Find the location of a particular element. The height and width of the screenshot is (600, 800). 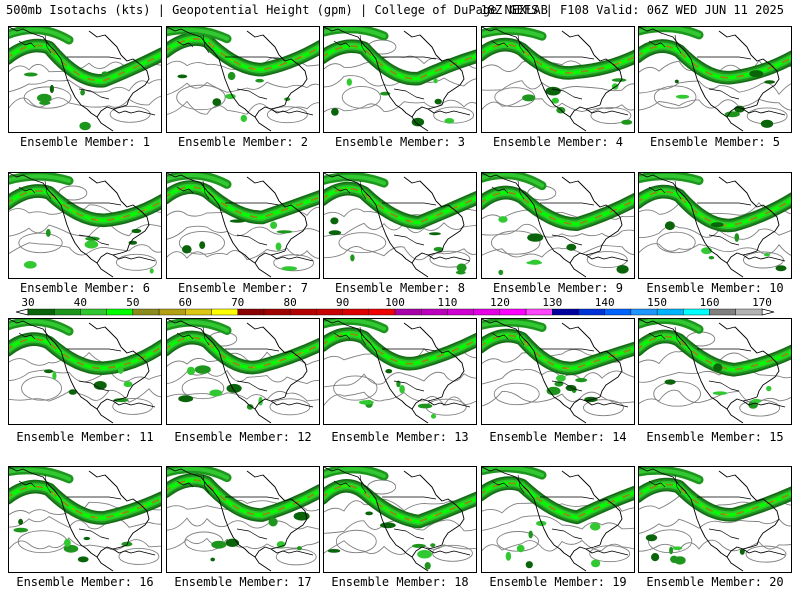

colorbar-tick-label: 100 is located at coordinates (395, 302).